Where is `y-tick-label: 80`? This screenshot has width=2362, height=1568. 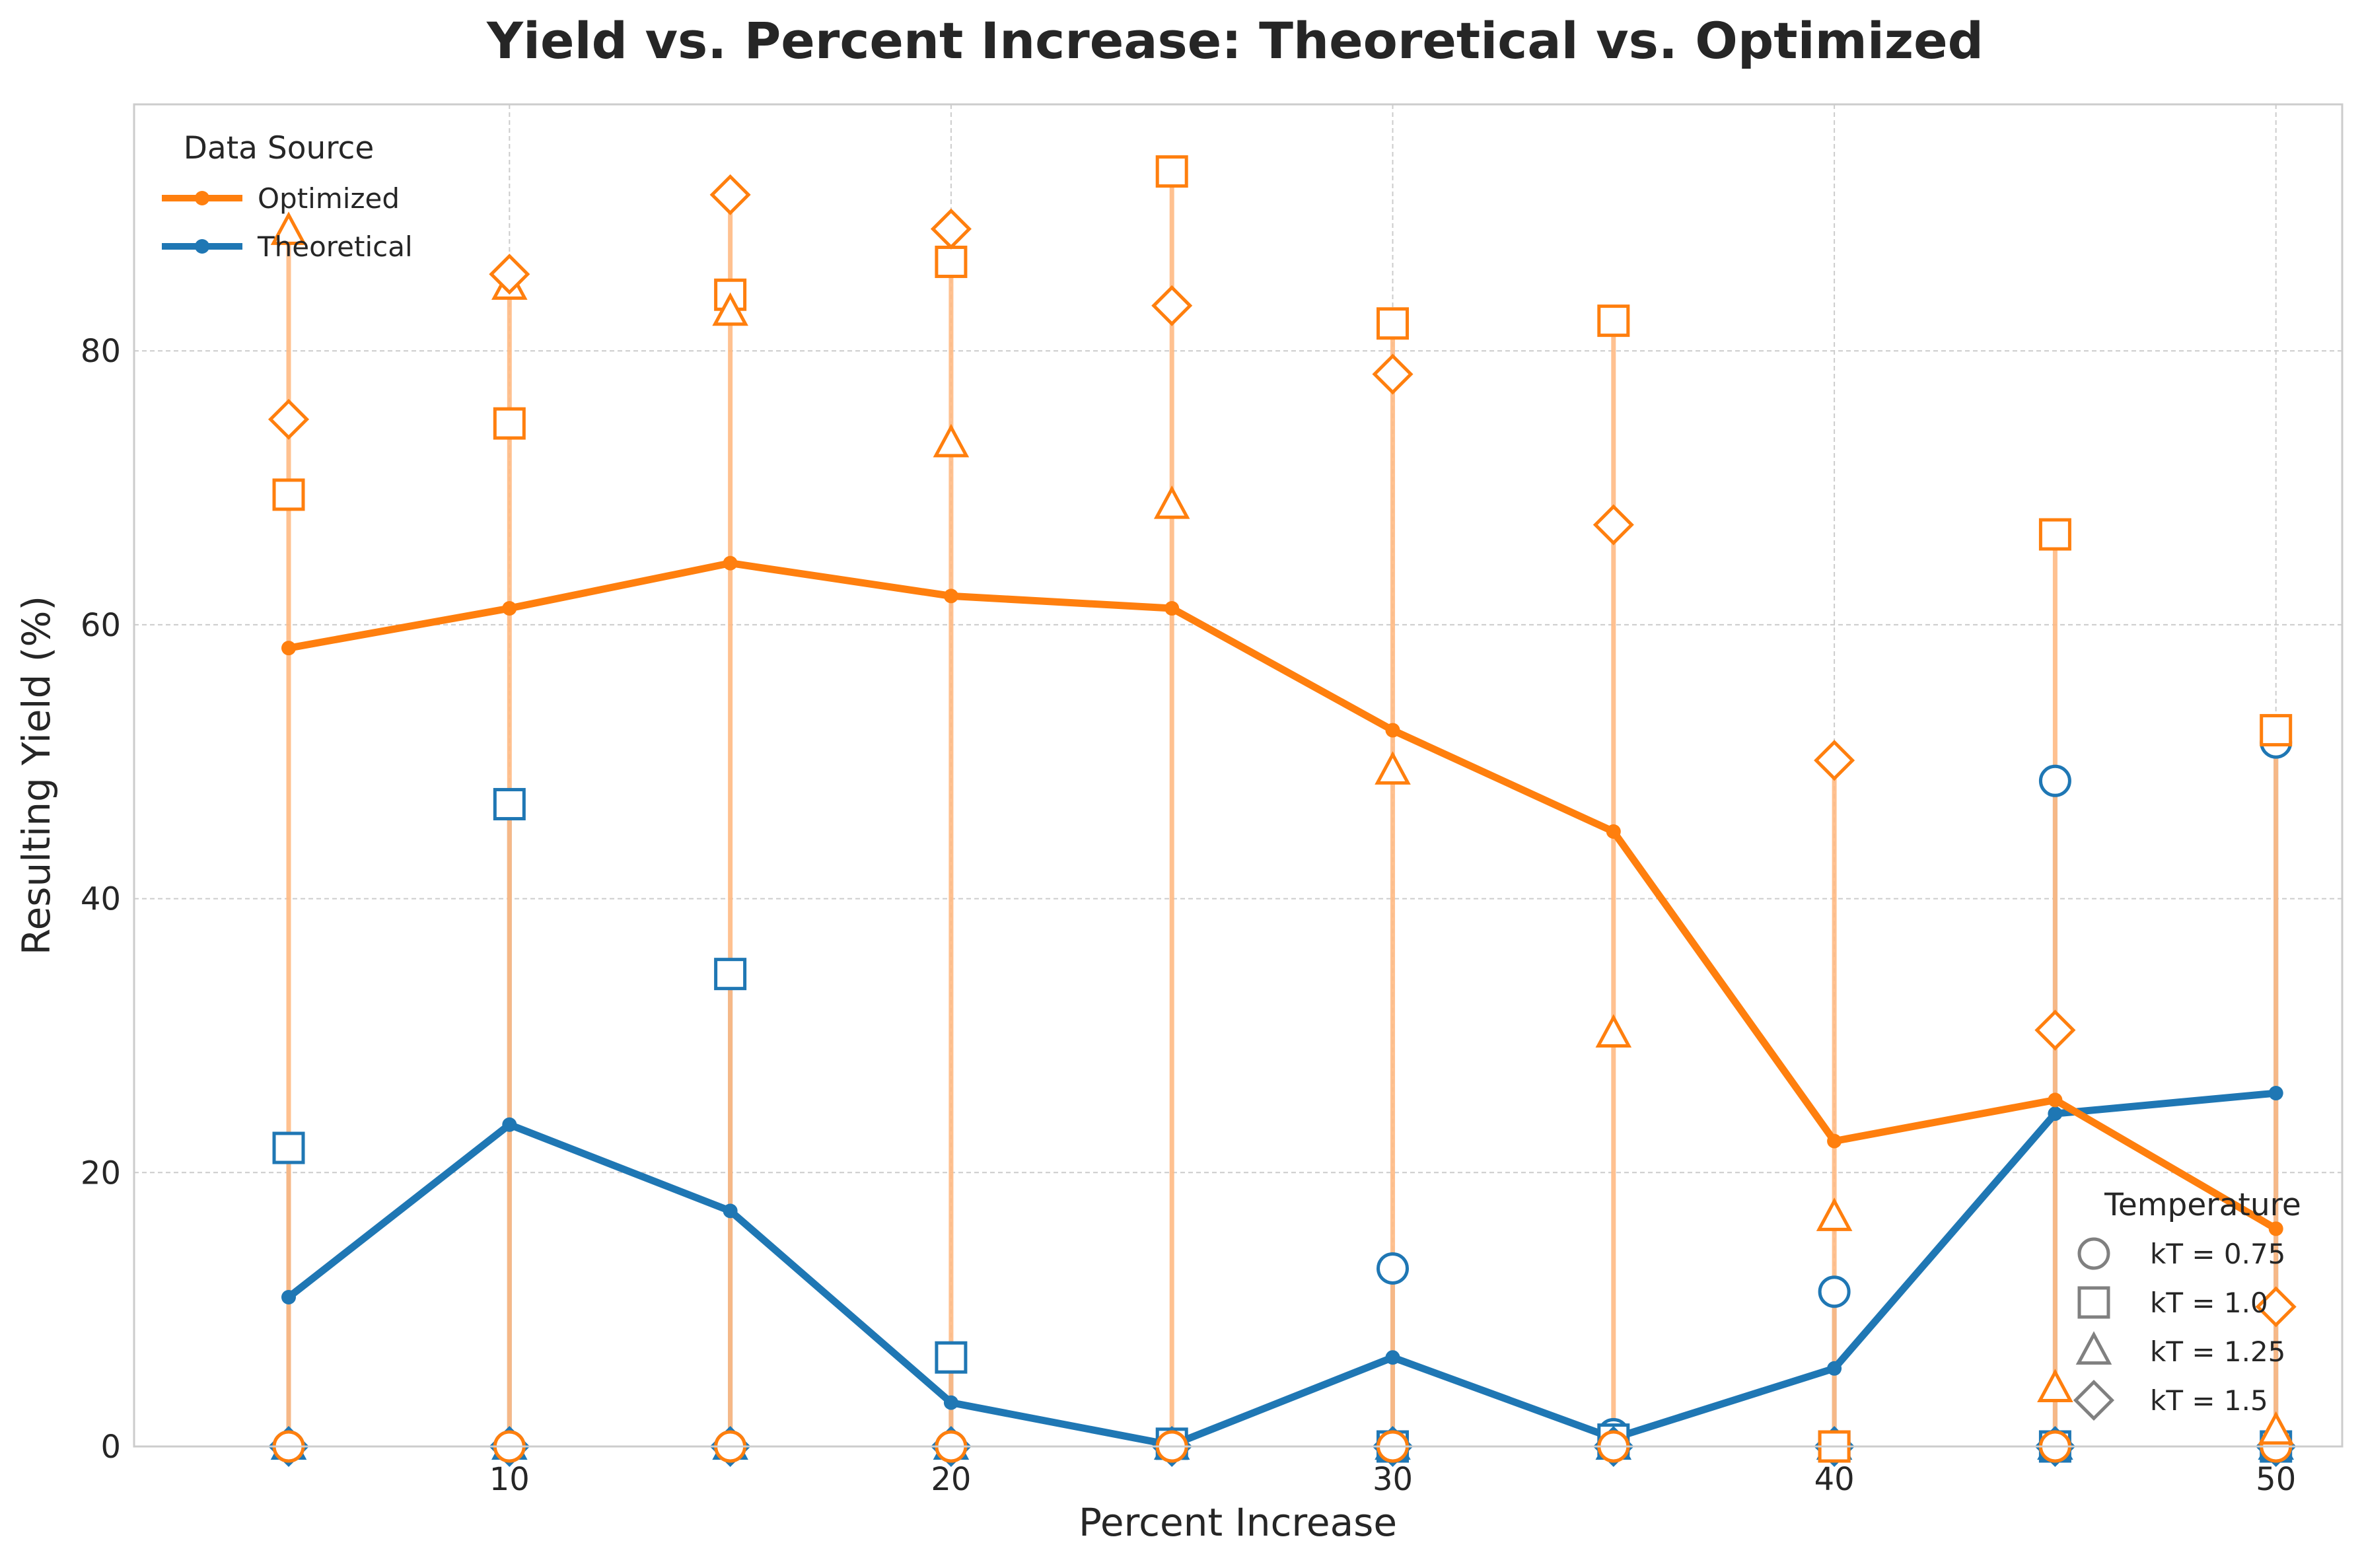 y-tick-label: 80 is located at coordinates (101, 351).